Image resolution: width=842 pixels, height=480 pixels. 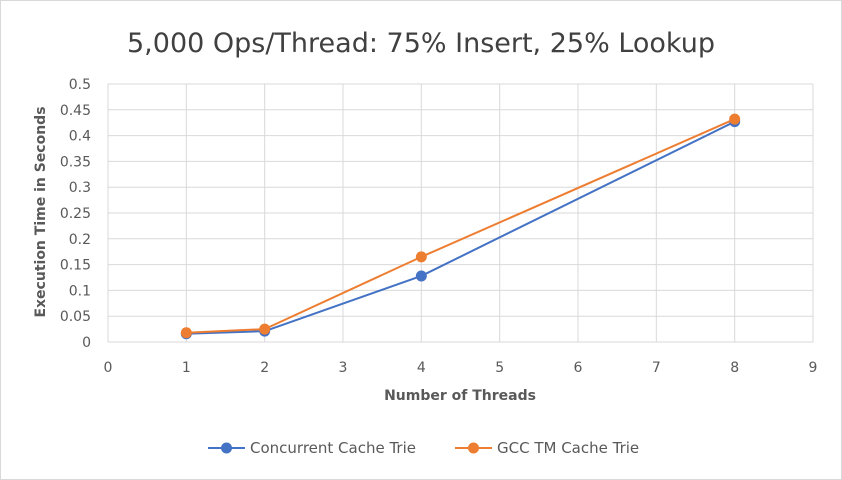 I want to click on legend-label: GCC TM Cache Trie, so click(x=568, y=448).